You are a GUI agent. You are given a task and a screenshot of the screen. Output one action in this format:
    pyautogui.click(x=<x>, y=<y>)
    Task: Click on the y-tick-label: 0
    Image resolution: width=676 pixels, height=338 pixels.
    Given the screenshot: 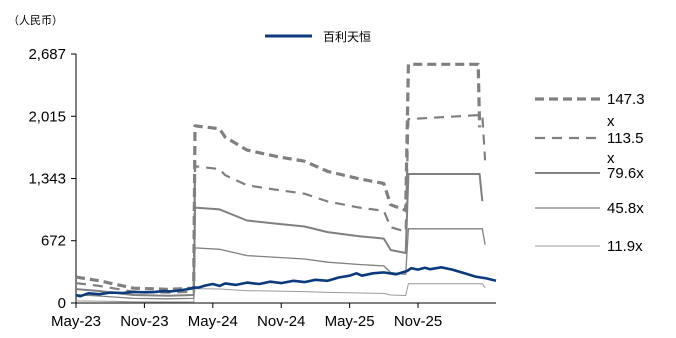 What is the action you would take?
    pyautogui.click(x=62, y=303)
    